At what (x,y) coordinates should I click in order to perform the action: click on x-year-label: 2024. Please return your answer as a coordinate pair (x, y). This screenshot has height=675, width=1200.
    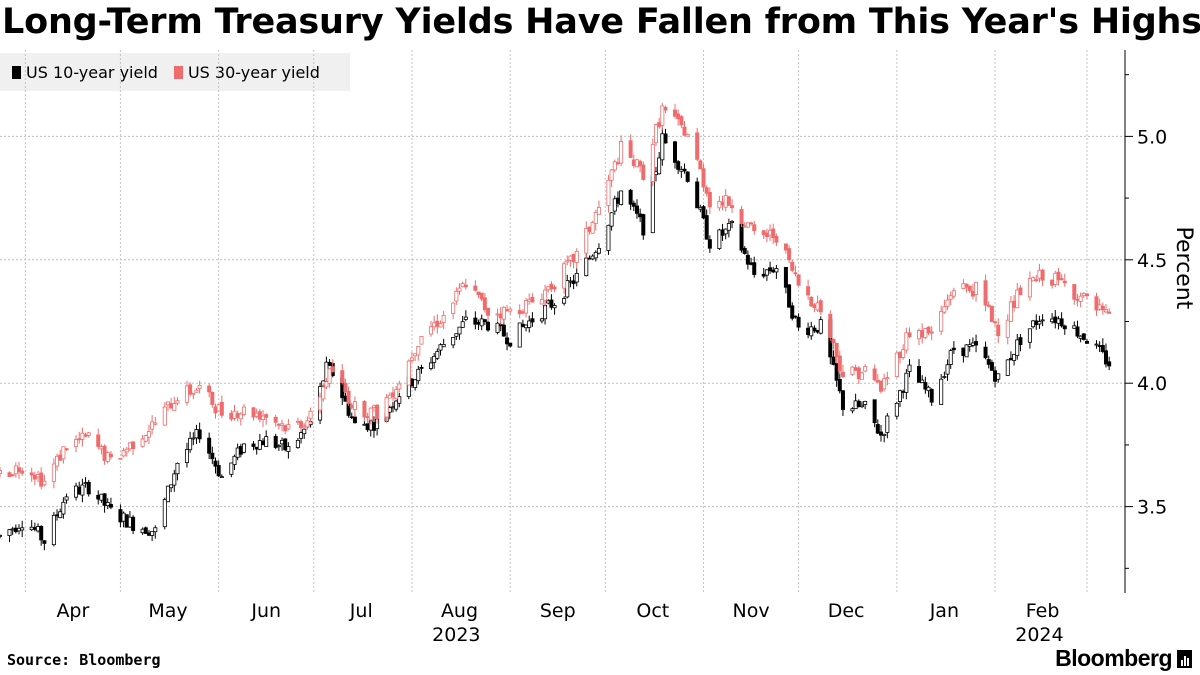
    Looking at the image, I should click on (1039, 635).